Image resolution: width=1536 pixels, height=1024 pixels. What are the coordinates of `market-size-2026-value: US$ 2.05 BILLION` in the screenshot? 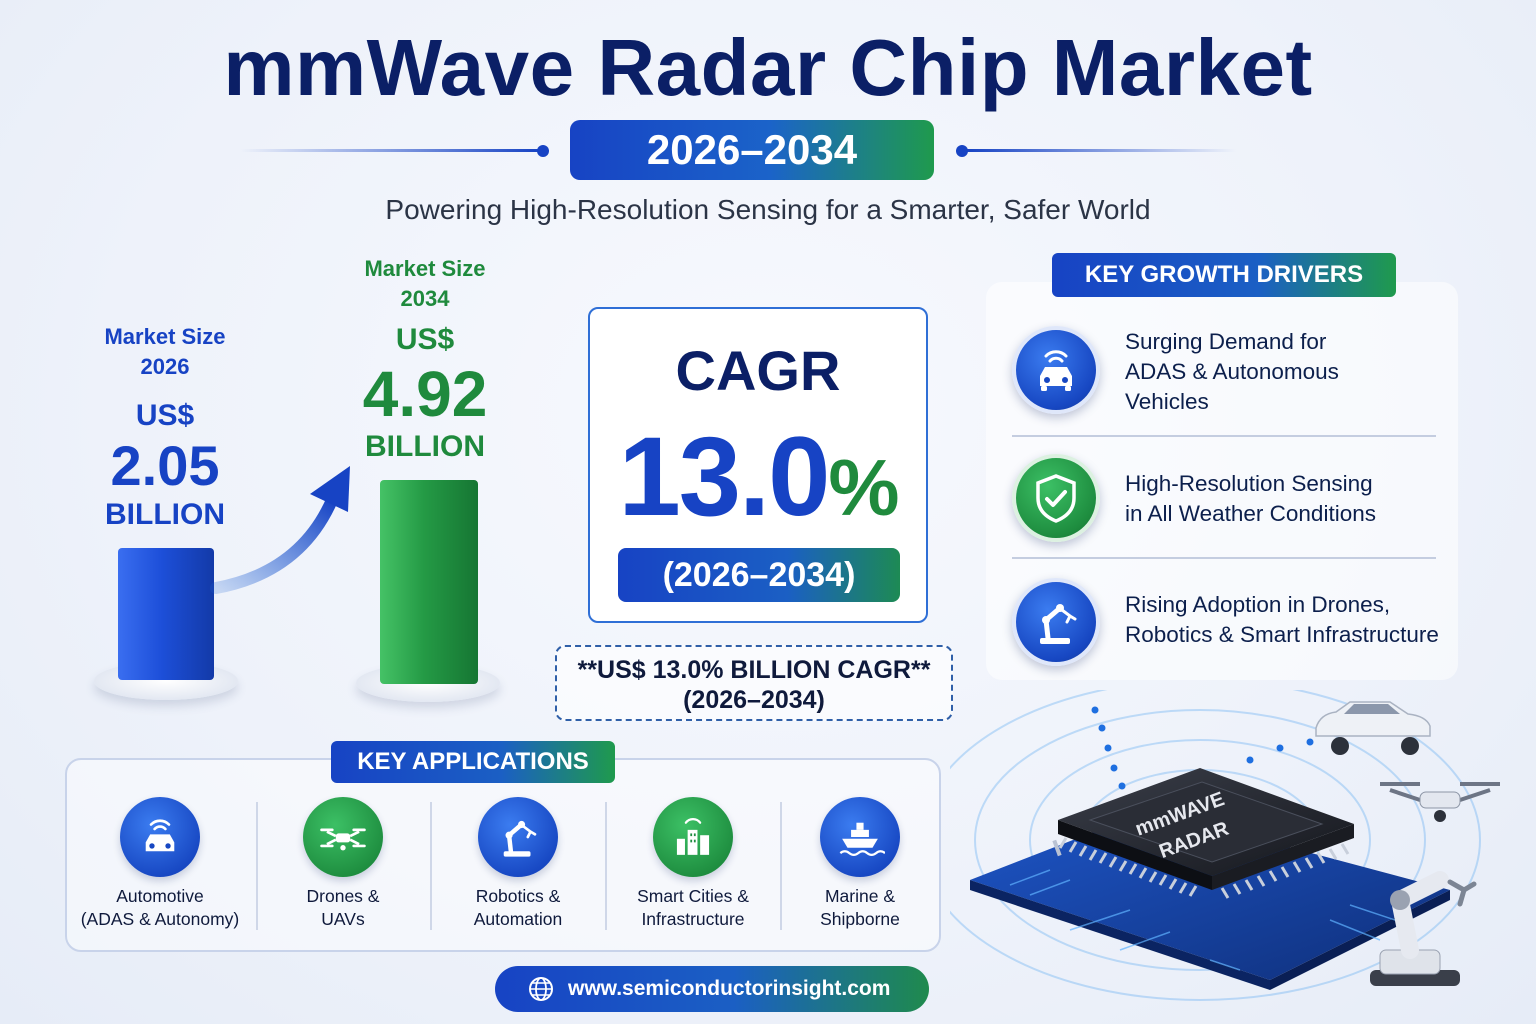 It's located at (165, 465).